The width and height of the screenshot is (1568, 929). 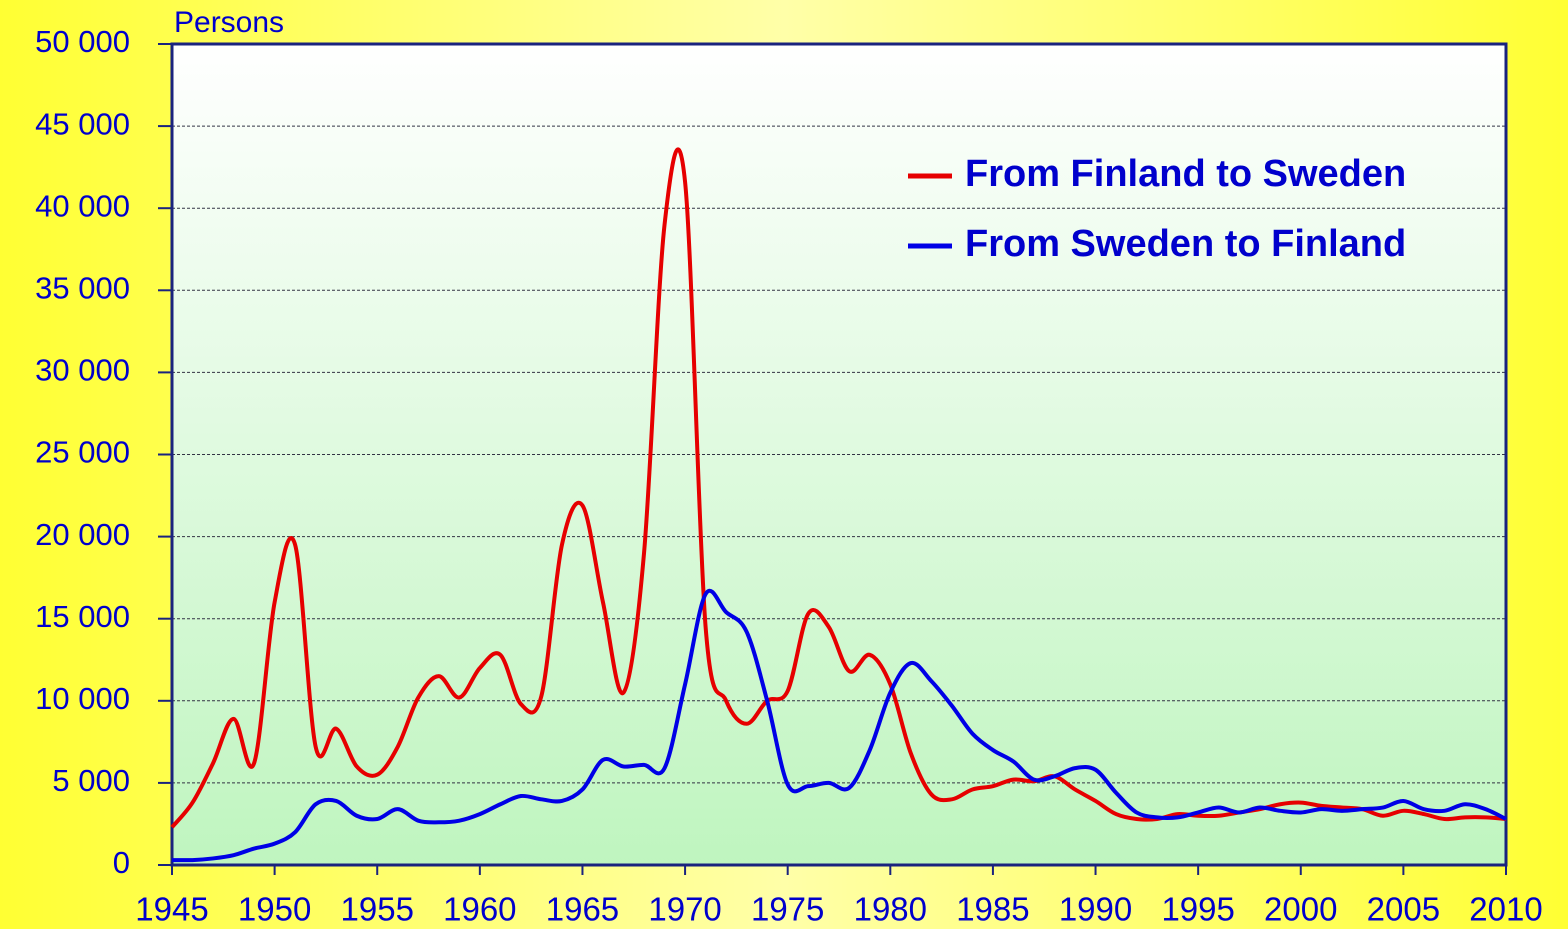 I want to click on y-tick-label: 50 000, so click(x=82, y=41).